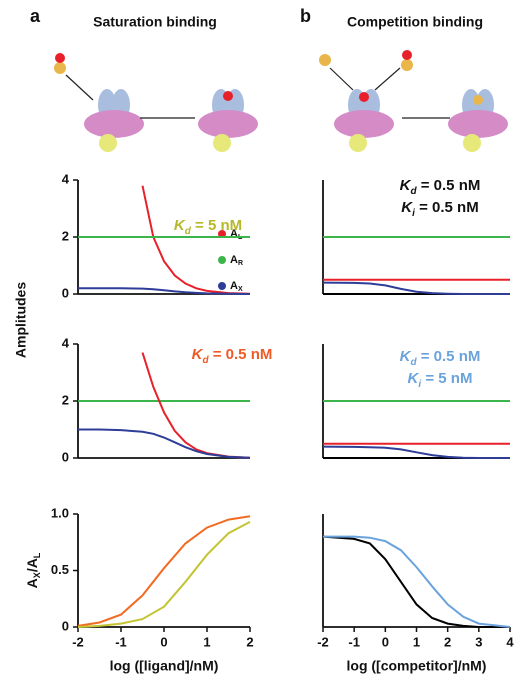 The height and width of the screenshot is (683, 516). What do you see at coordinates (60, 569) in the screenshot?
I see `y-tick-label: 0.5` at bounding box center [60, 569].